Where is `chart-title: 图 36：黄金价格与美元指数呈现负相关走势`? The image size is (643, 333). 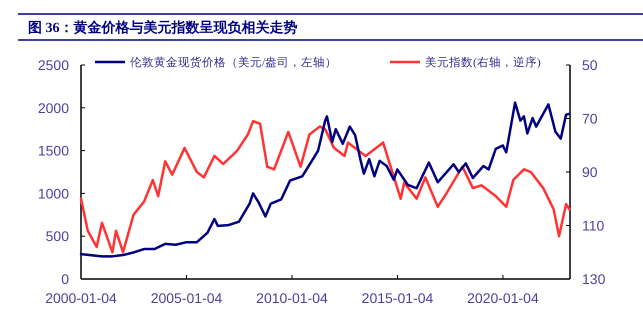 chart-title: 图 36：黄金价格与美元指数呈现负相关走势 is located at coordinates (163, 27).